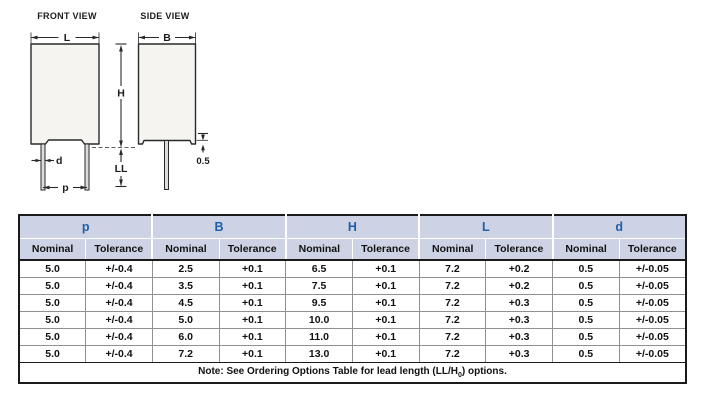 This screenshot has height=409, width=705. I want to click on dim-label-b: B, so click(167, 38).